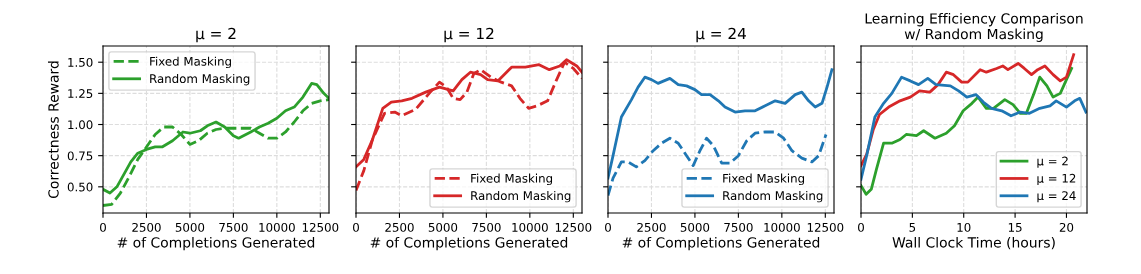 This screenshot has width=1141, height=274. What do you see at coordinates (80, 125) in the screenshot?
I see `y-tick-label: 1.00` at bounding box center [80, 125].